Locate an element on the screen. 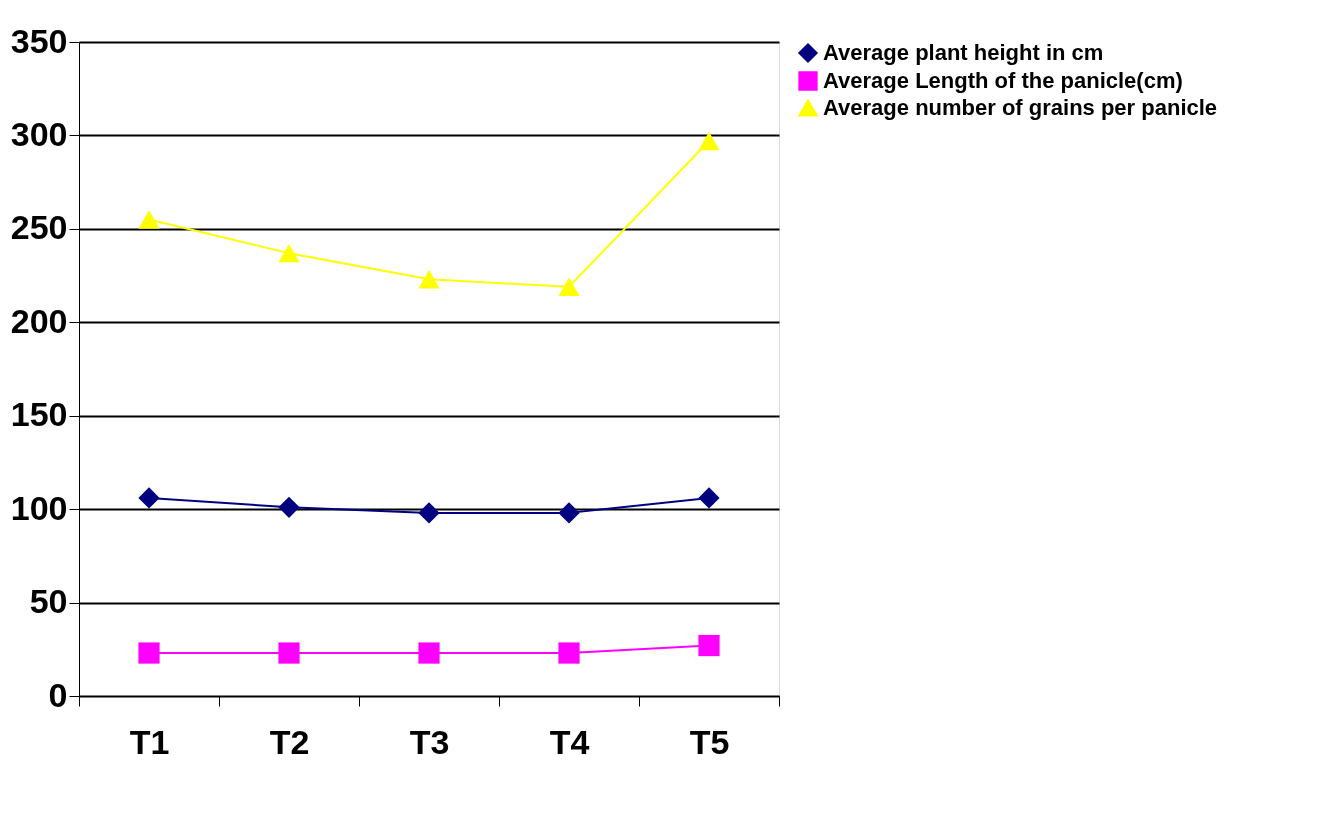  legend-label: Average Length of the panicle(cm) is located at coordinates (1003, 80).